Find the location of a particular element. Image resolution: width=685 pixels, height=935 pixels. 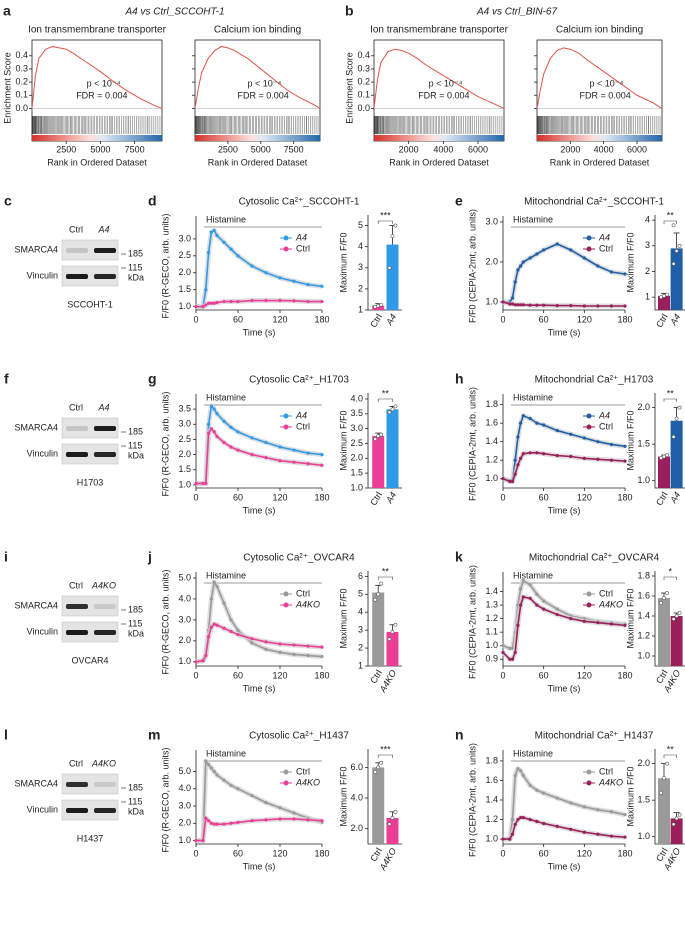

blot-band is located at coordinates (77, 250).